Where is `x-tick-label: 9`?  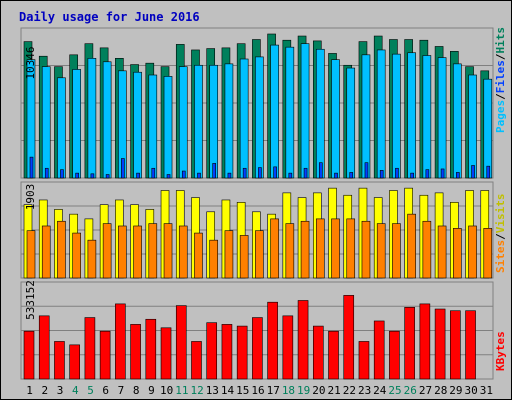 x-tick-label: 9 is located at coordinates (151, 390).